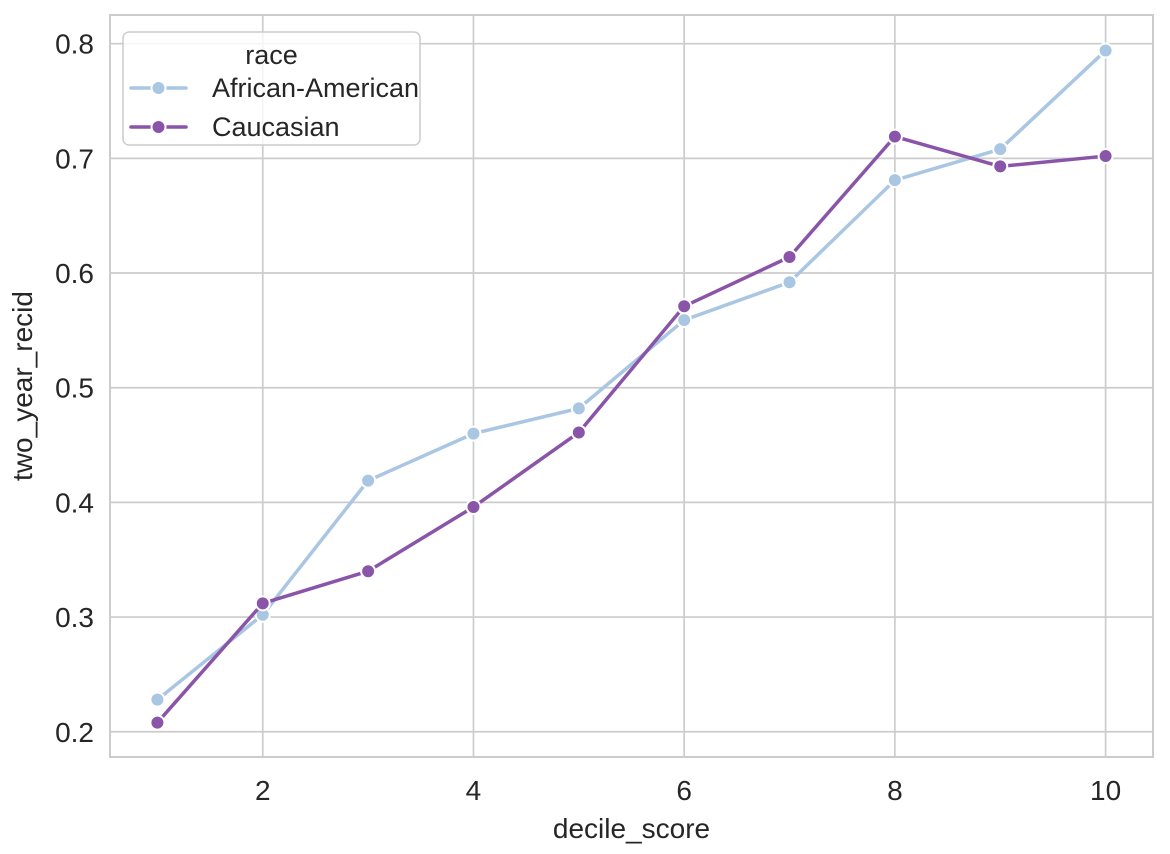 The height and width of the screenshot is (854, 1170). Describe the element at coordinates (271, 55) in the screenshot. I see `legend-title: race` at that location.